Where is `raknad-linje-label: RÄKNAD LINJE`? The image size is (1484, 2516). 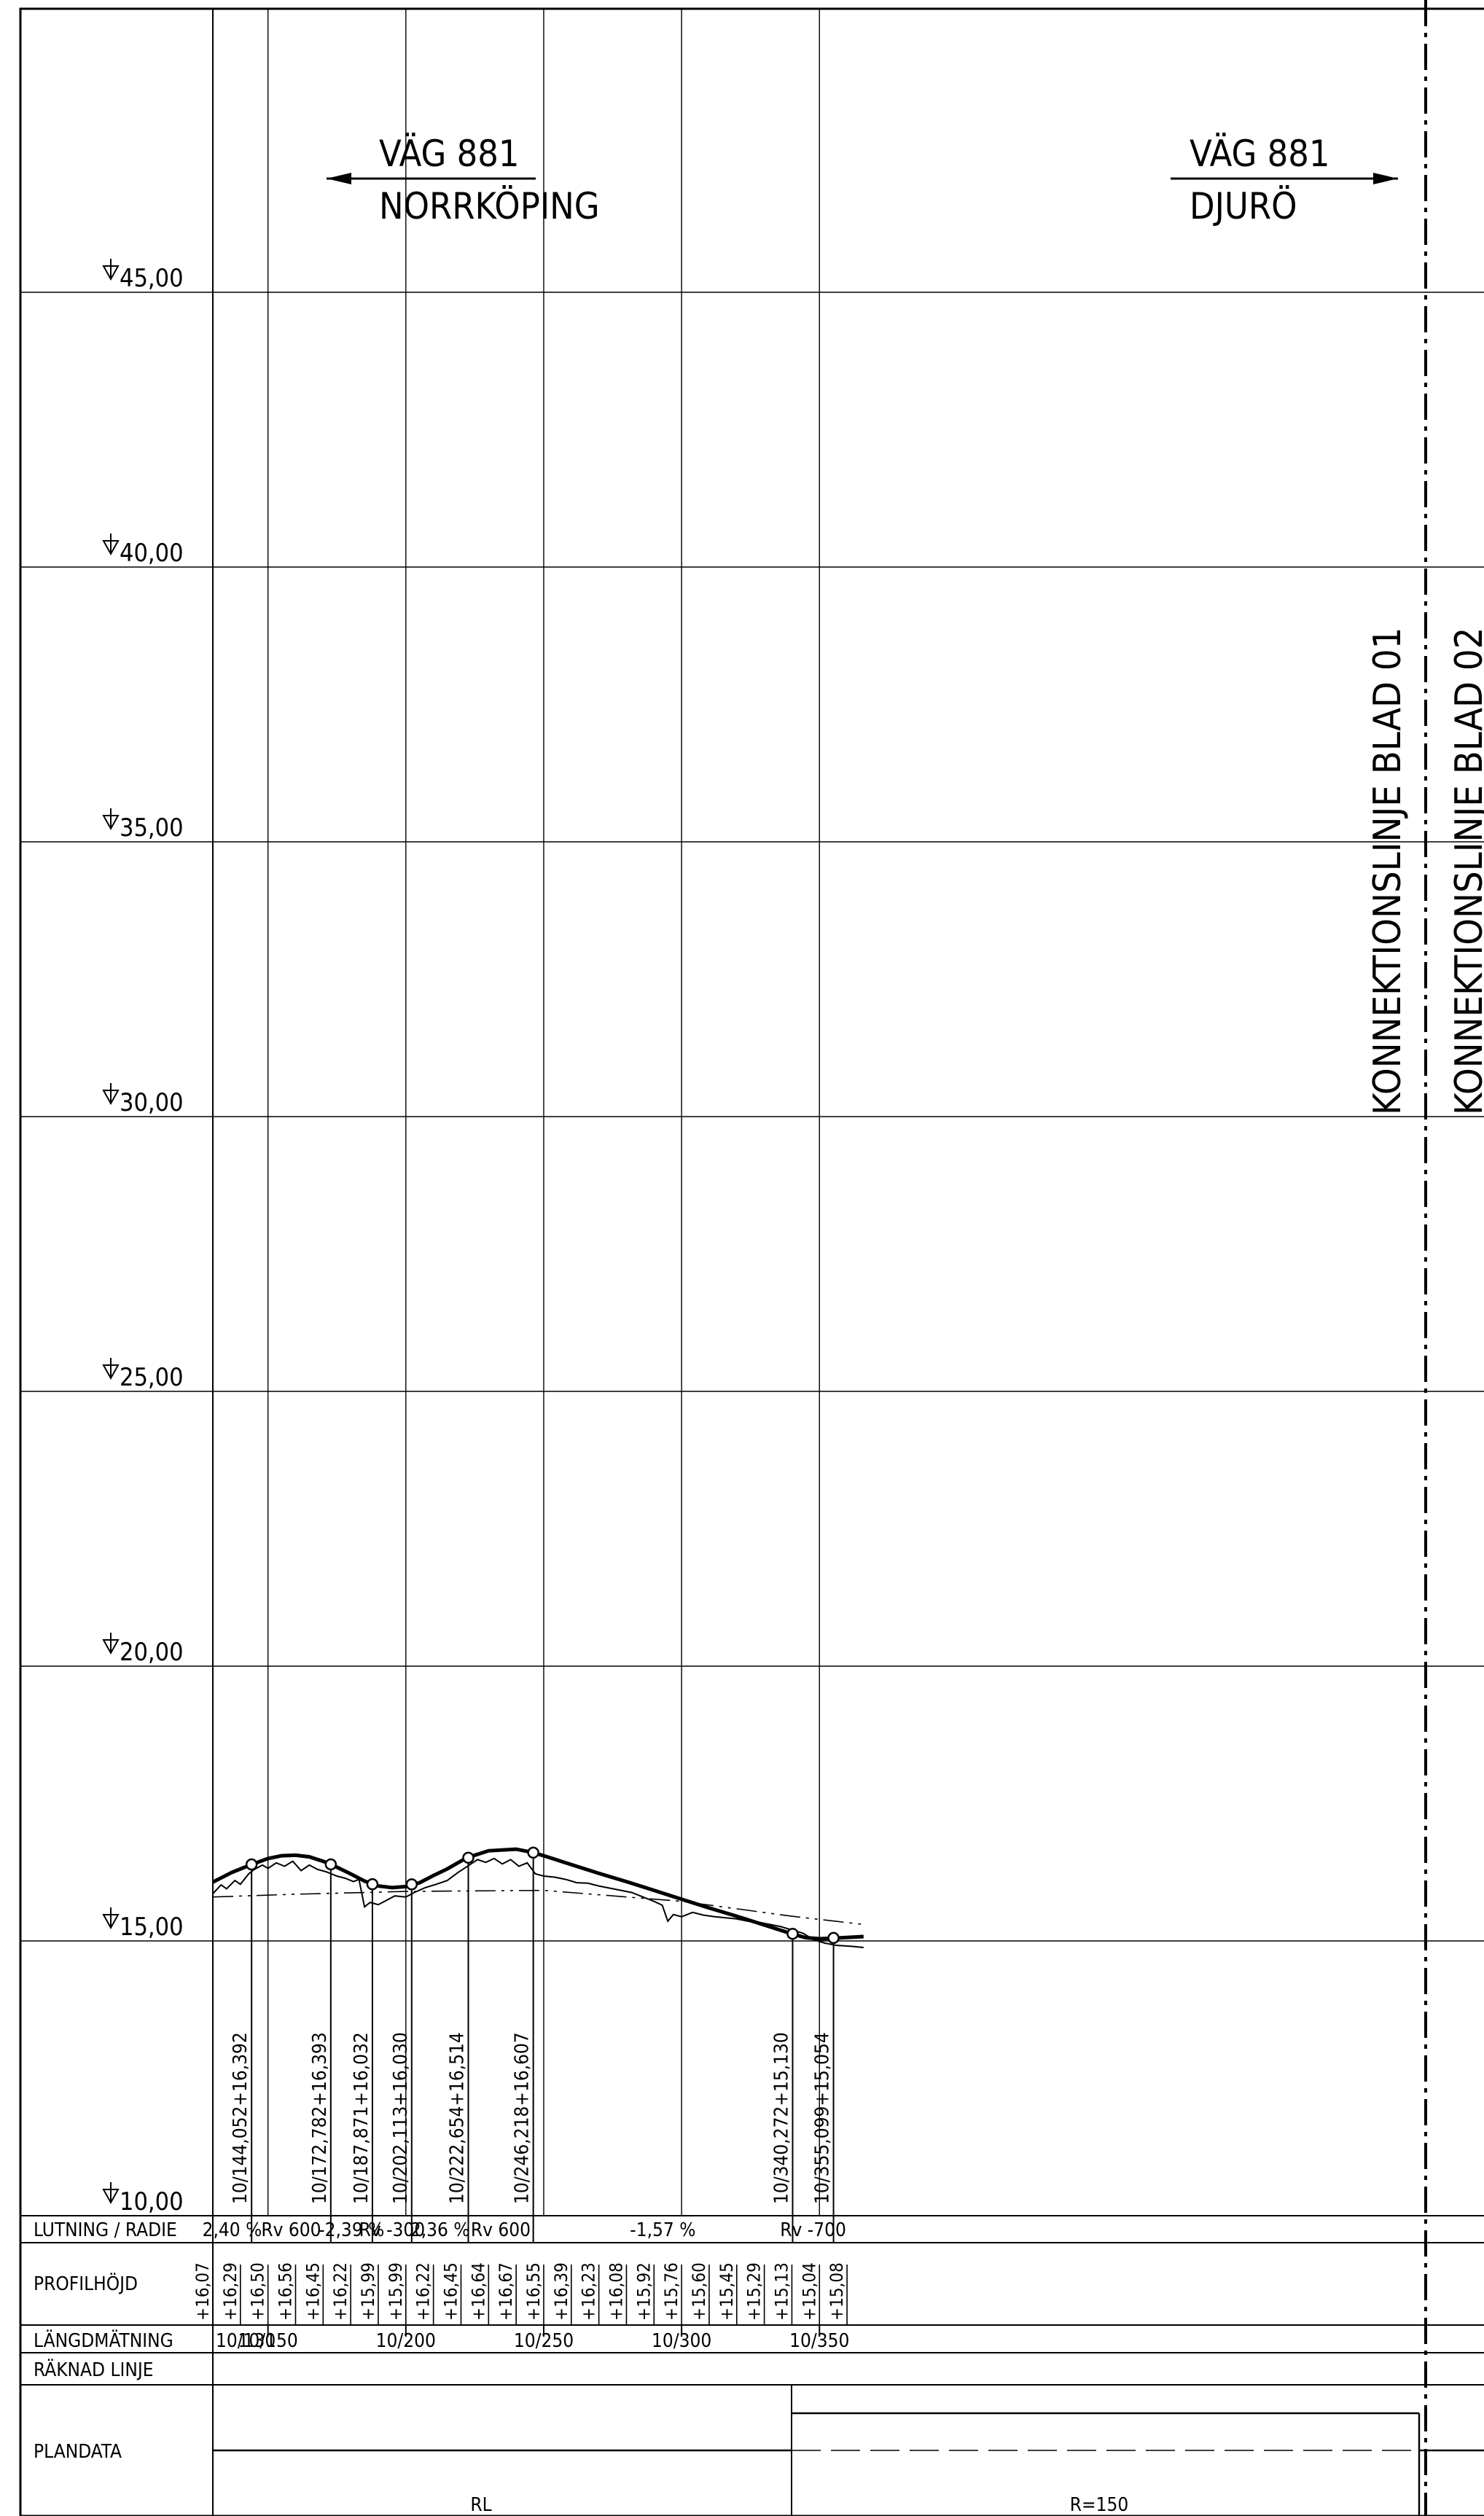
raknad-linje-label: RÄKNAD LINJE is located at coordinates (94, 2369).